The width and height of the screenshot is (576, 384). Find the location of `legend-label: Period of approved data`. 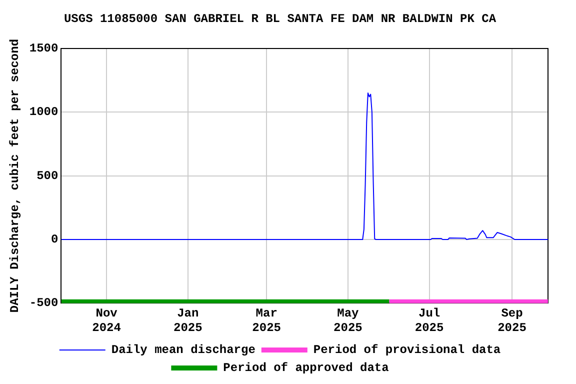

legend-label: Period of approved data is located at coordinates (306, 368).